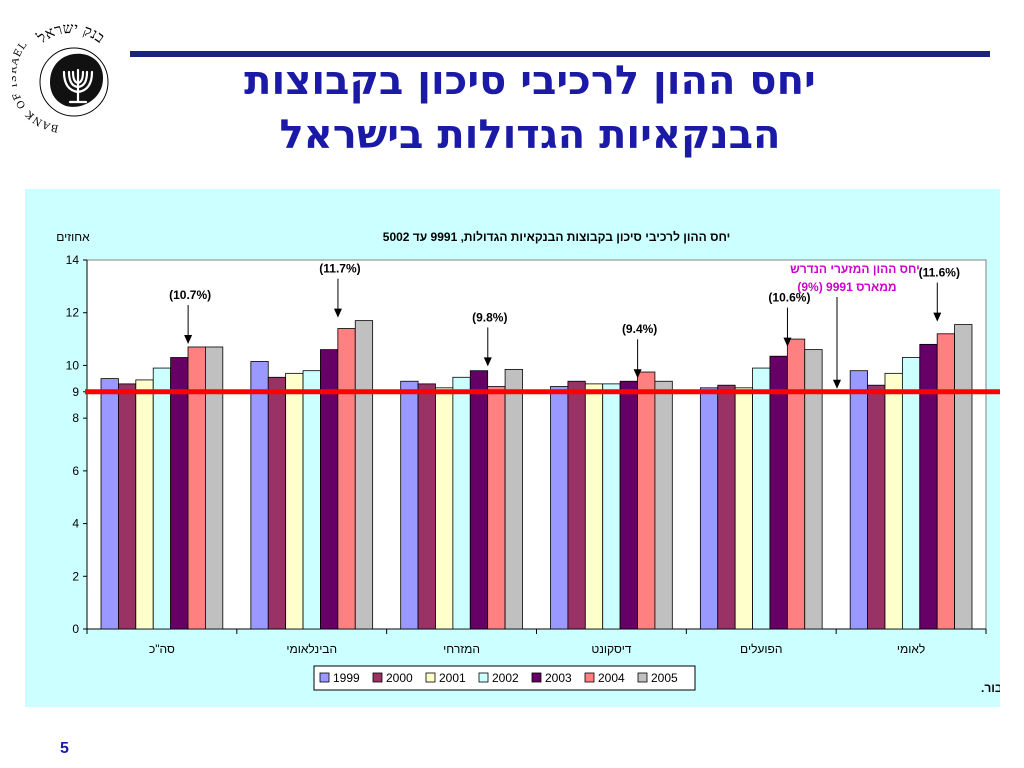 The image size is (1024, 768). I want to click on legend-swatch-2005, so click(642, 677).